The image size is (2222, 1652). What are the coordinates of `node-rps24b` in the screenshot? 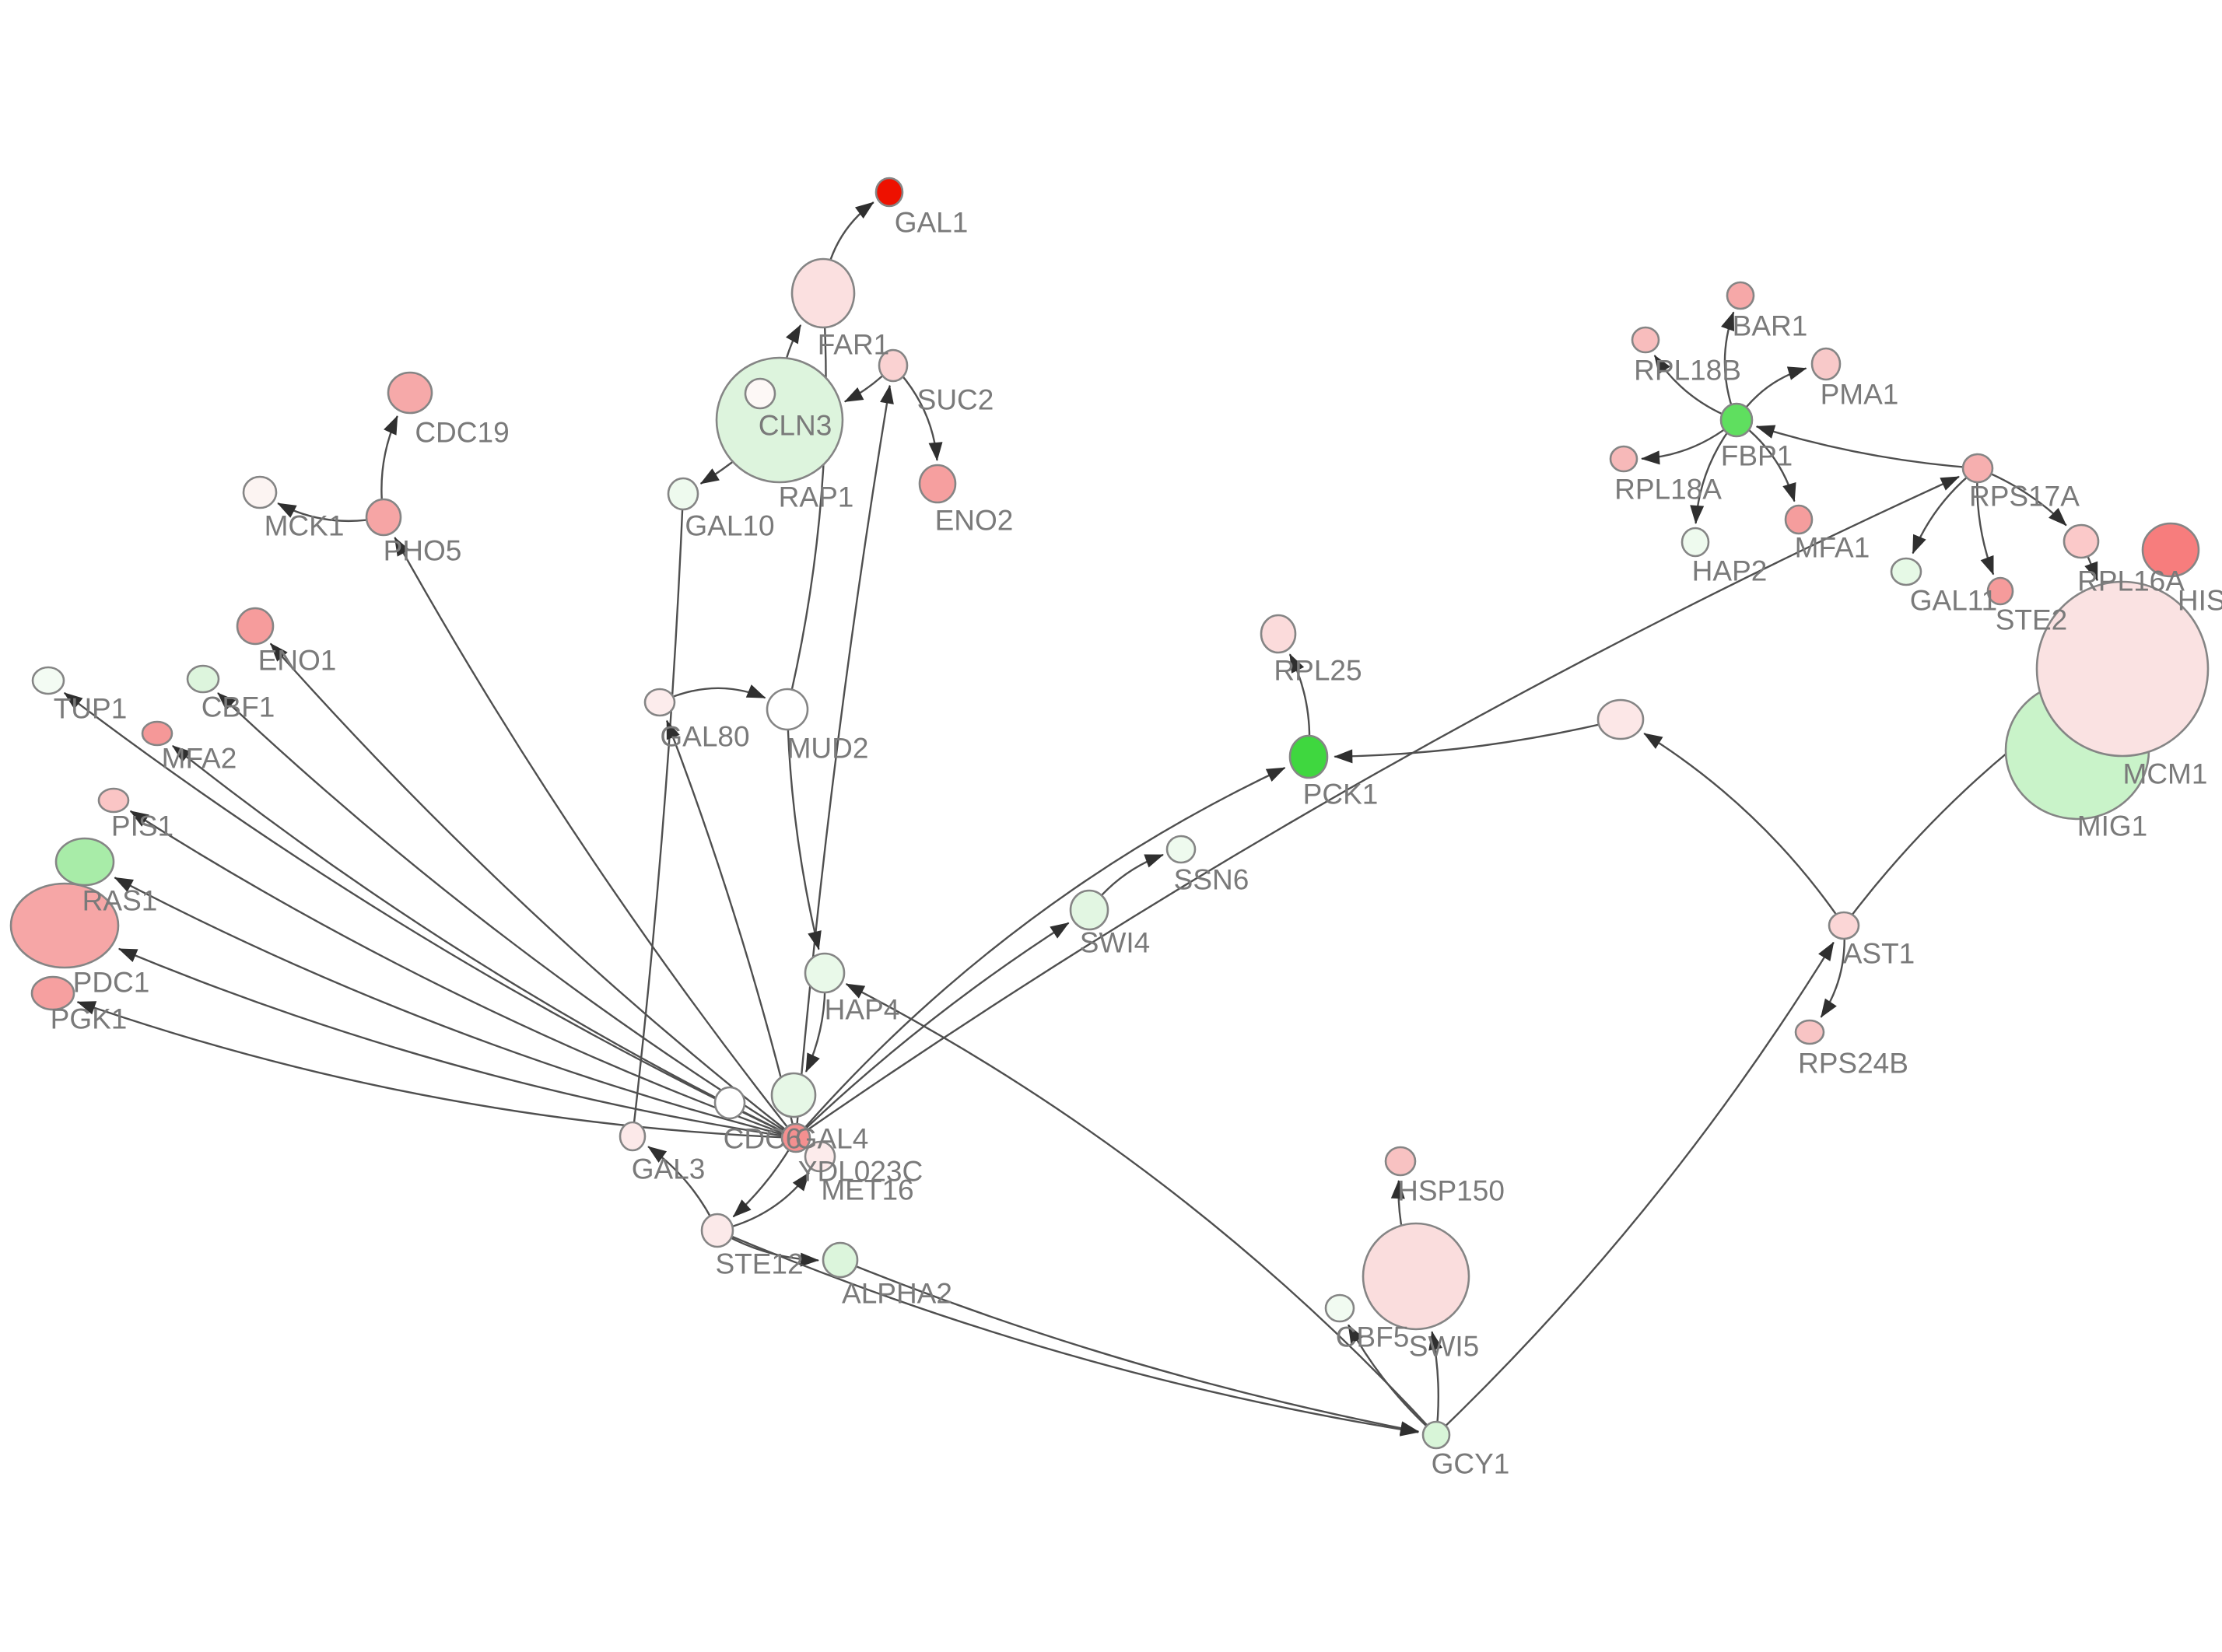 It's located at (1810, 1032).